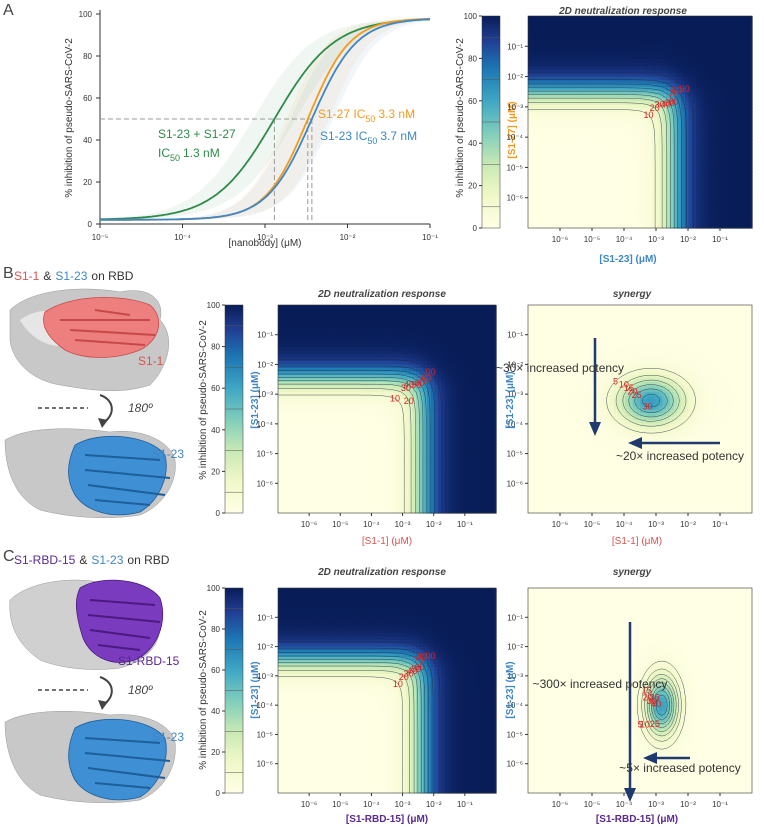 This screenshot has width=764, height=827. What do you see at coordinates (515, 167) in the screenshot?
I see `y-tick-label: 10⁻⁵` at bounding box center [515, 167].